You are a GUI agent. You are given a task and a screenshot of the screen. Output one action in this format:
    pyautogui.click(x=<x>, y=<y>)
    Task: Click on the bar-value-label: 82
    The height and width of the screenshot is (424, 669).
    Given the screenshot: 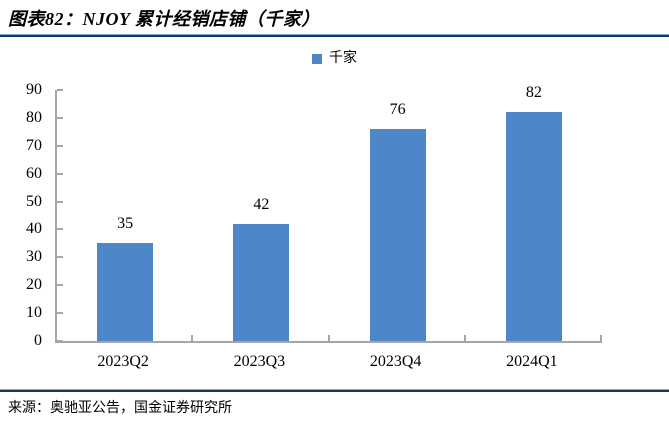 What is the action you would take?
    pyautogui.click(x=533, y=93)
    